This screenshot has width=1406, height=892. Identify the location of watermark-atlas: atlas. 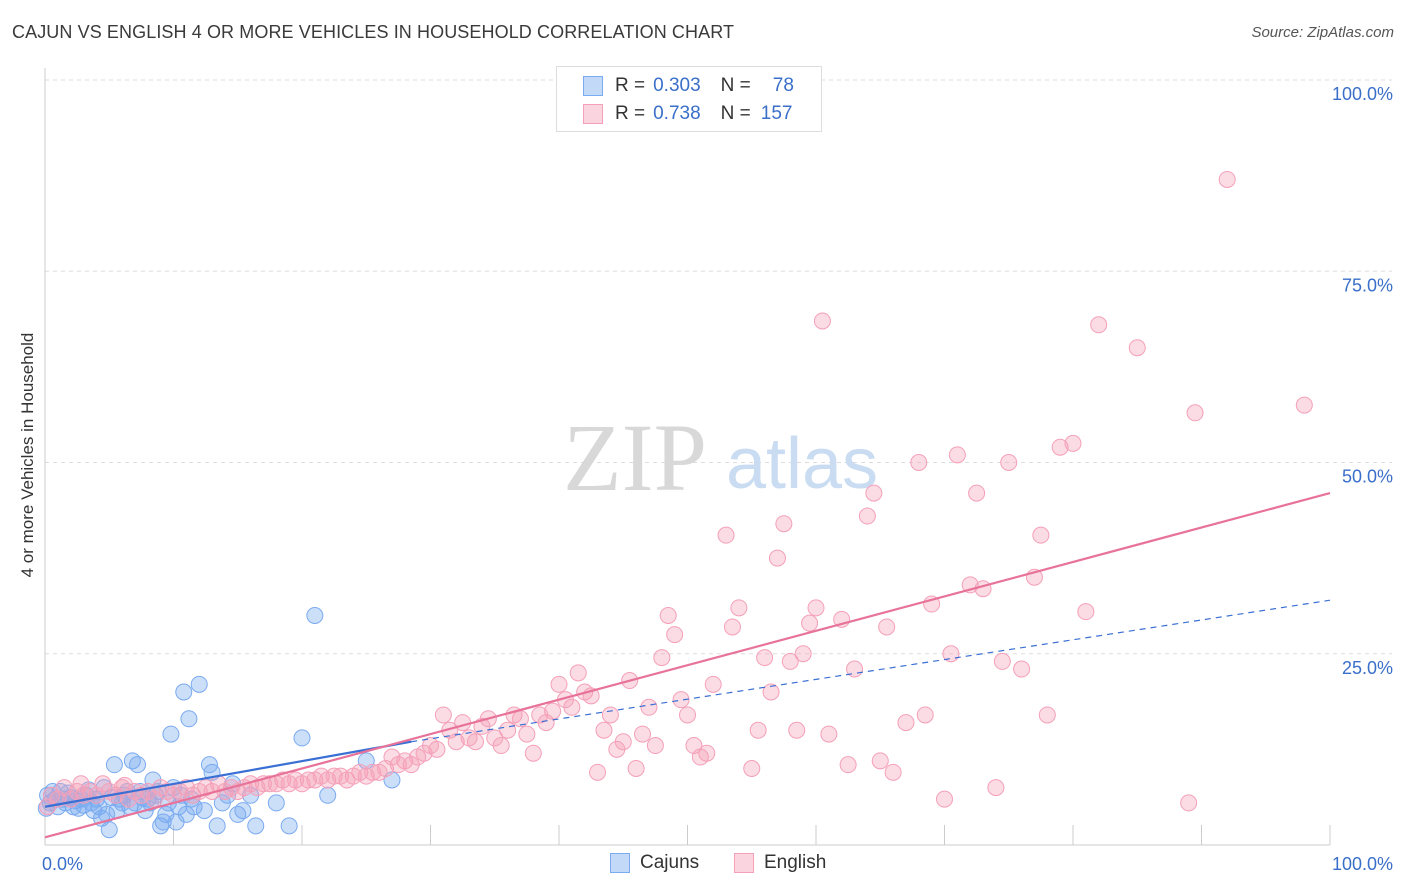
(802, 464).